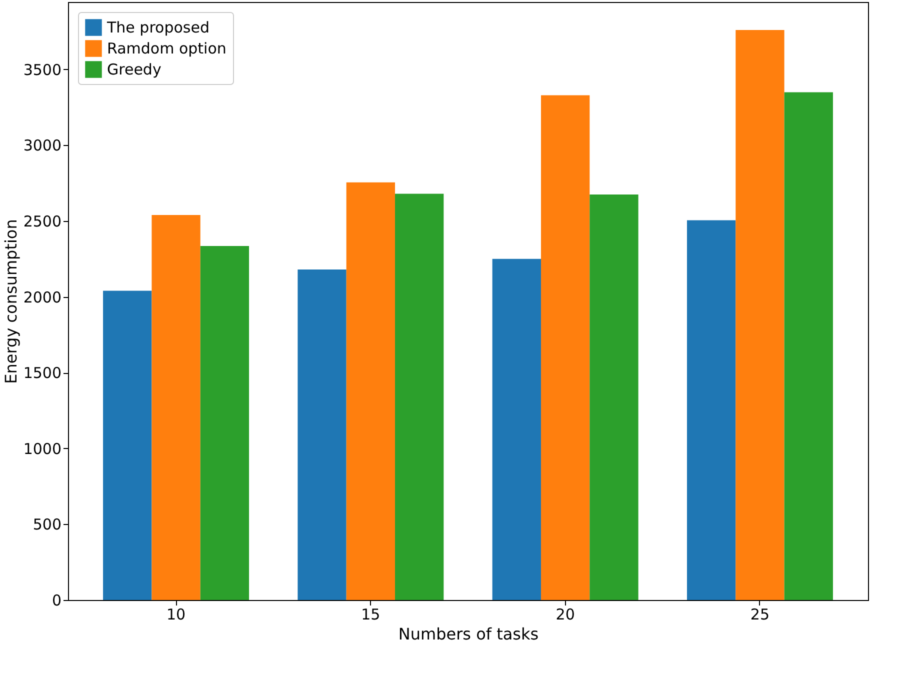  I want to click on x-tick-label: 10, so click(176, 615).